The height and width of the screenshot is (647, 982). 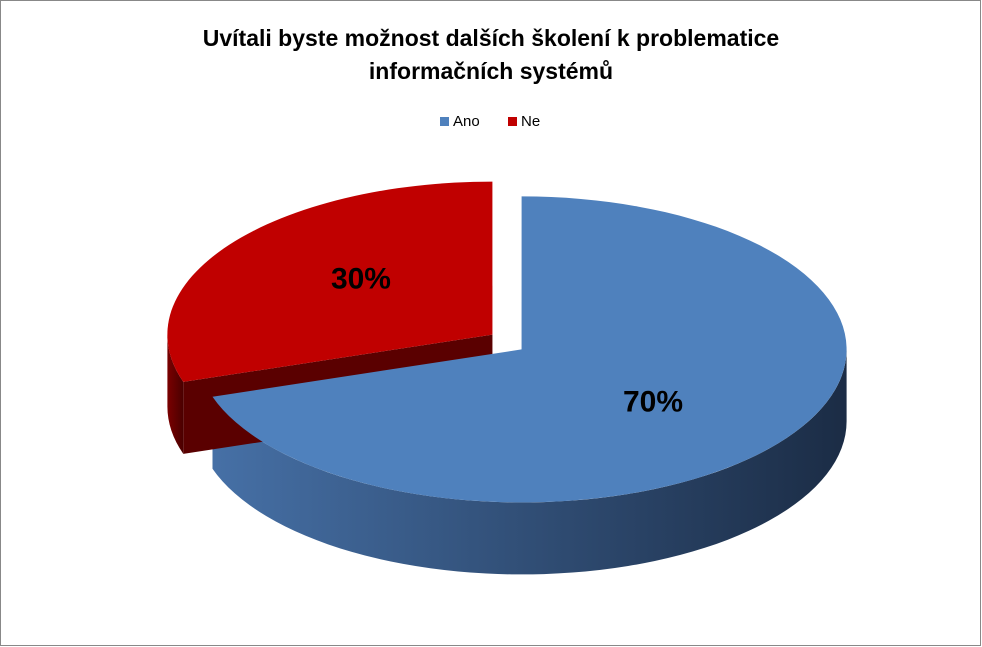 What do you see at coordinates (330, 281) in the screenshot?
I see `slice` at bounding box center [330, 281].